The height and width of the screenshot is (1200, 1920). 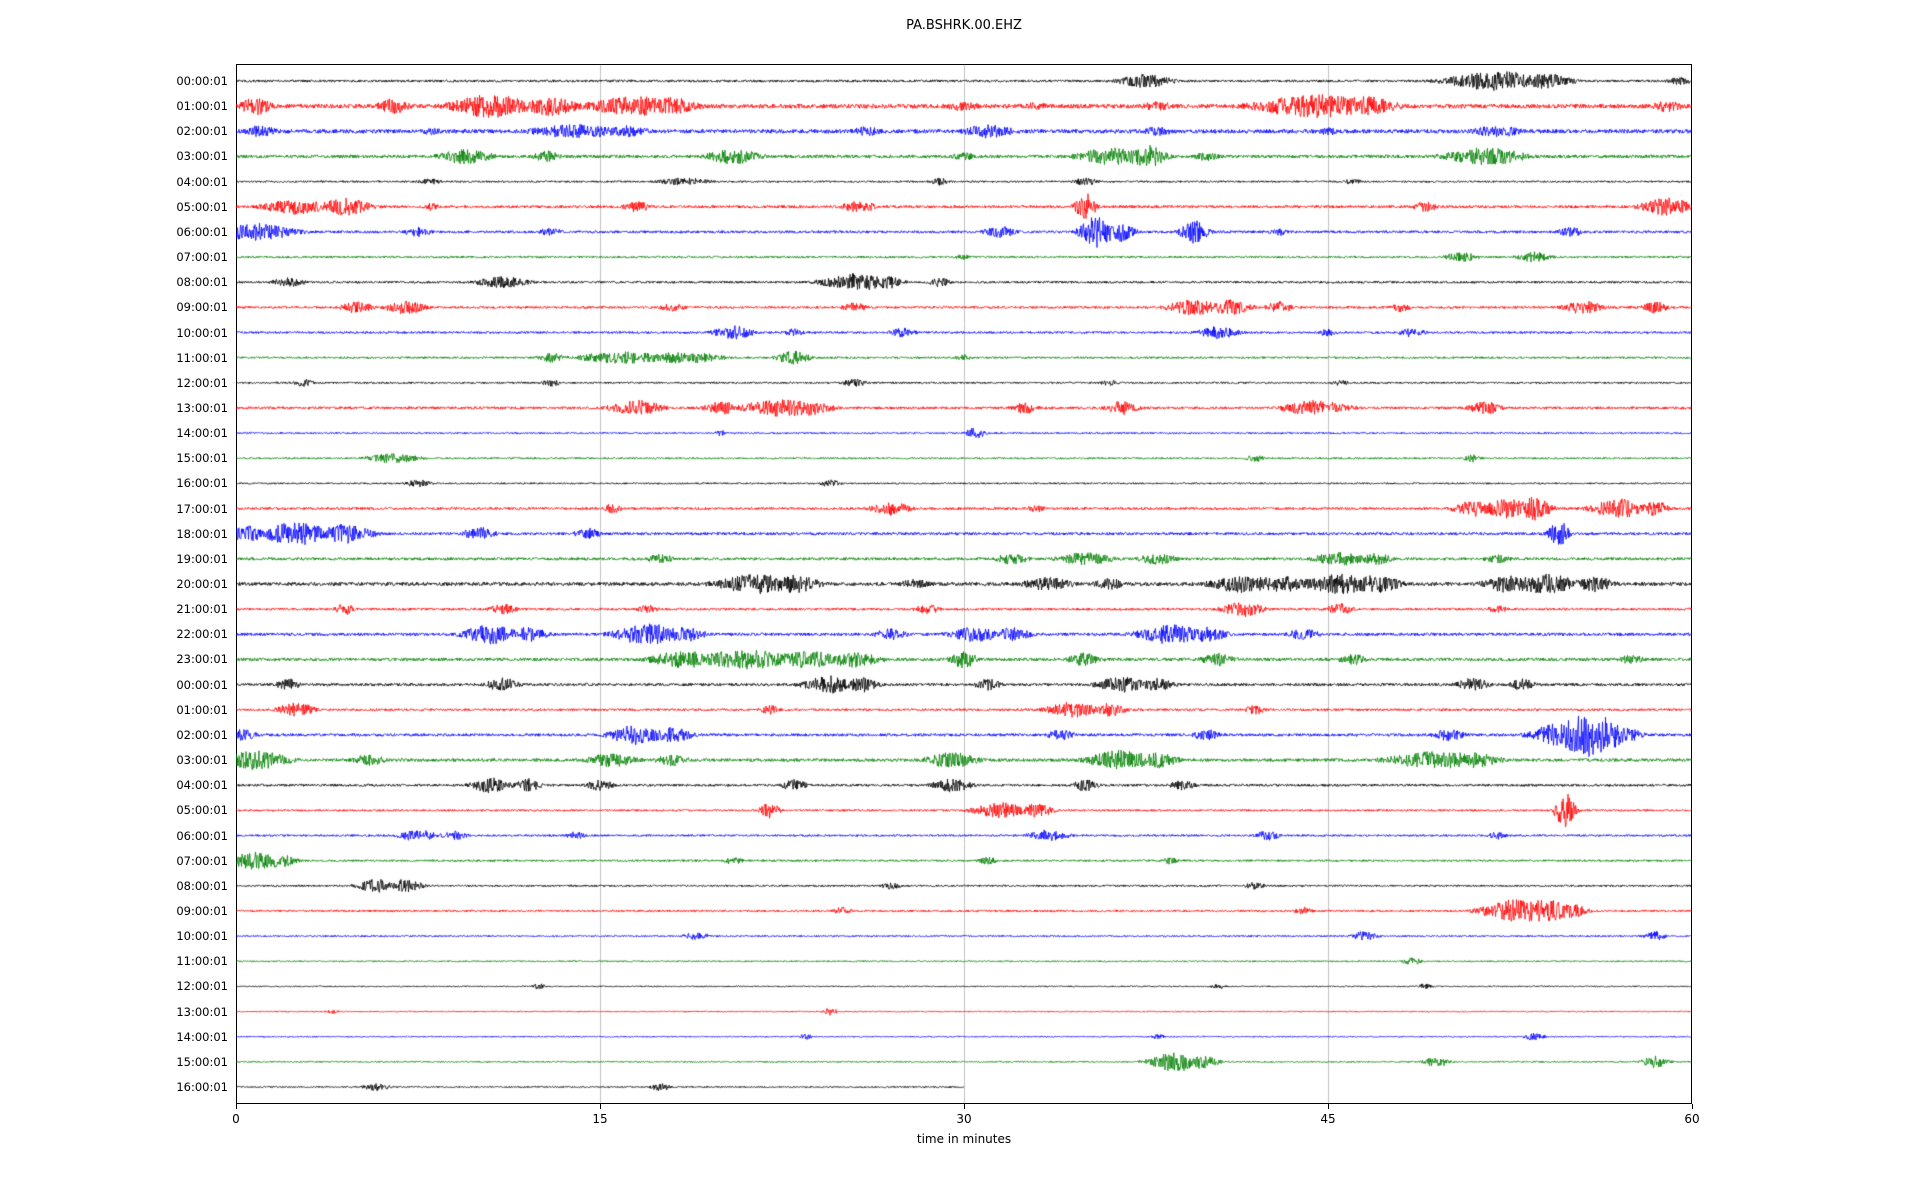 I want to click on page-title: PA.BSHRK.00.EHZ, so click(x=964, y=25).